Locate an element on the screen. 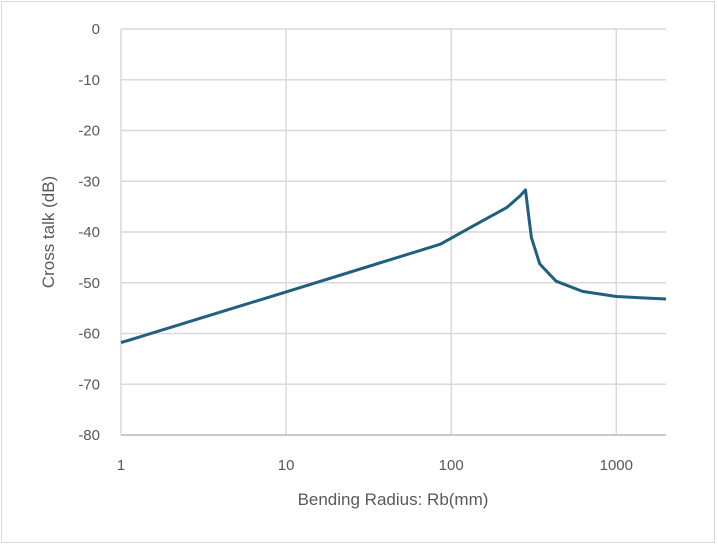  y-tick-label: -10 is located at coordinates (89, 80).